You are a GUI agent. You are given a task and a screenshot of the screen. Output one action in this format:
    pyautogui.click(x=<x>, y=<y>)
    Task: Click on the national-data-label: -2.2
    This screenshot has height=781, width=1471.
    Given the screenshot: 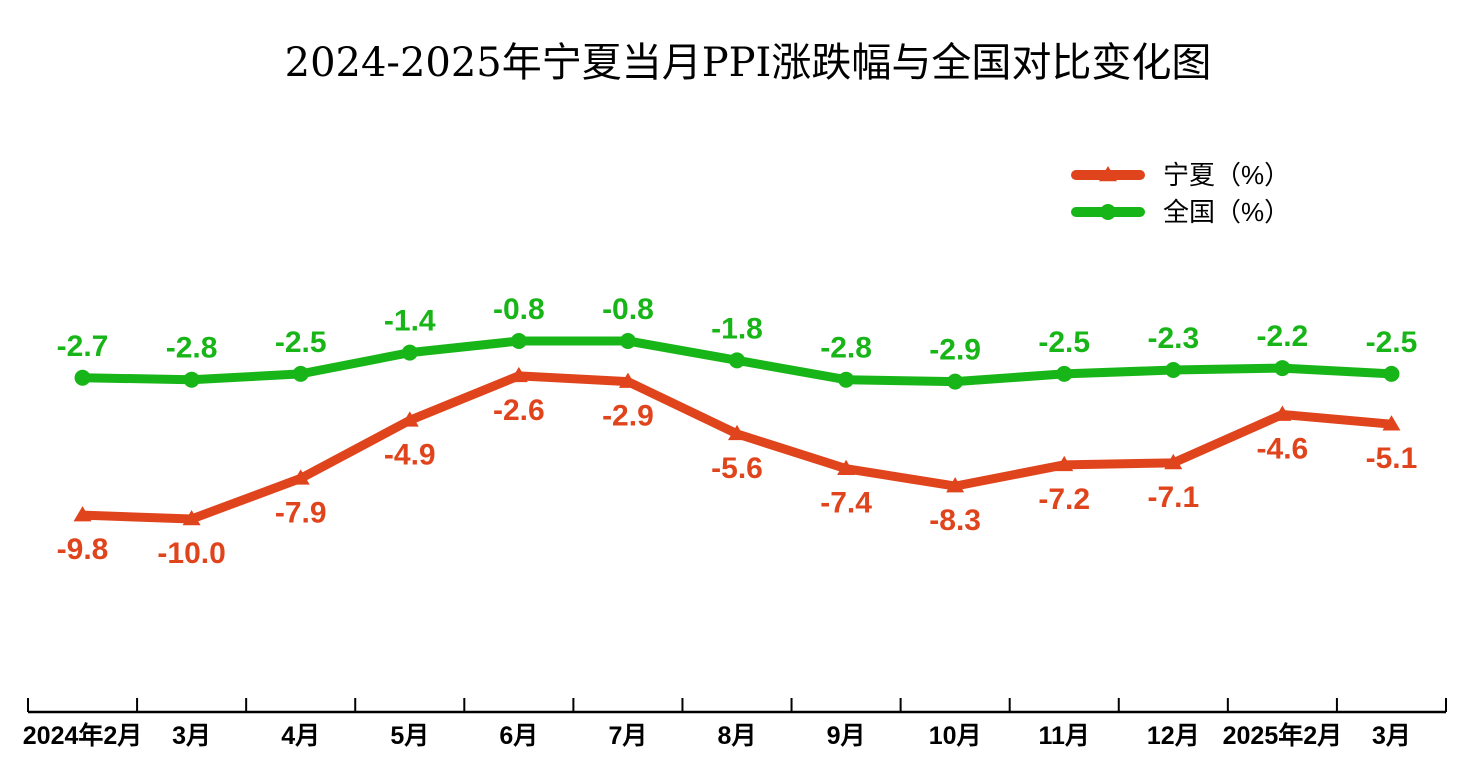 What is the action you would take?
    pyautogui.click(x=1283, y=336)
    